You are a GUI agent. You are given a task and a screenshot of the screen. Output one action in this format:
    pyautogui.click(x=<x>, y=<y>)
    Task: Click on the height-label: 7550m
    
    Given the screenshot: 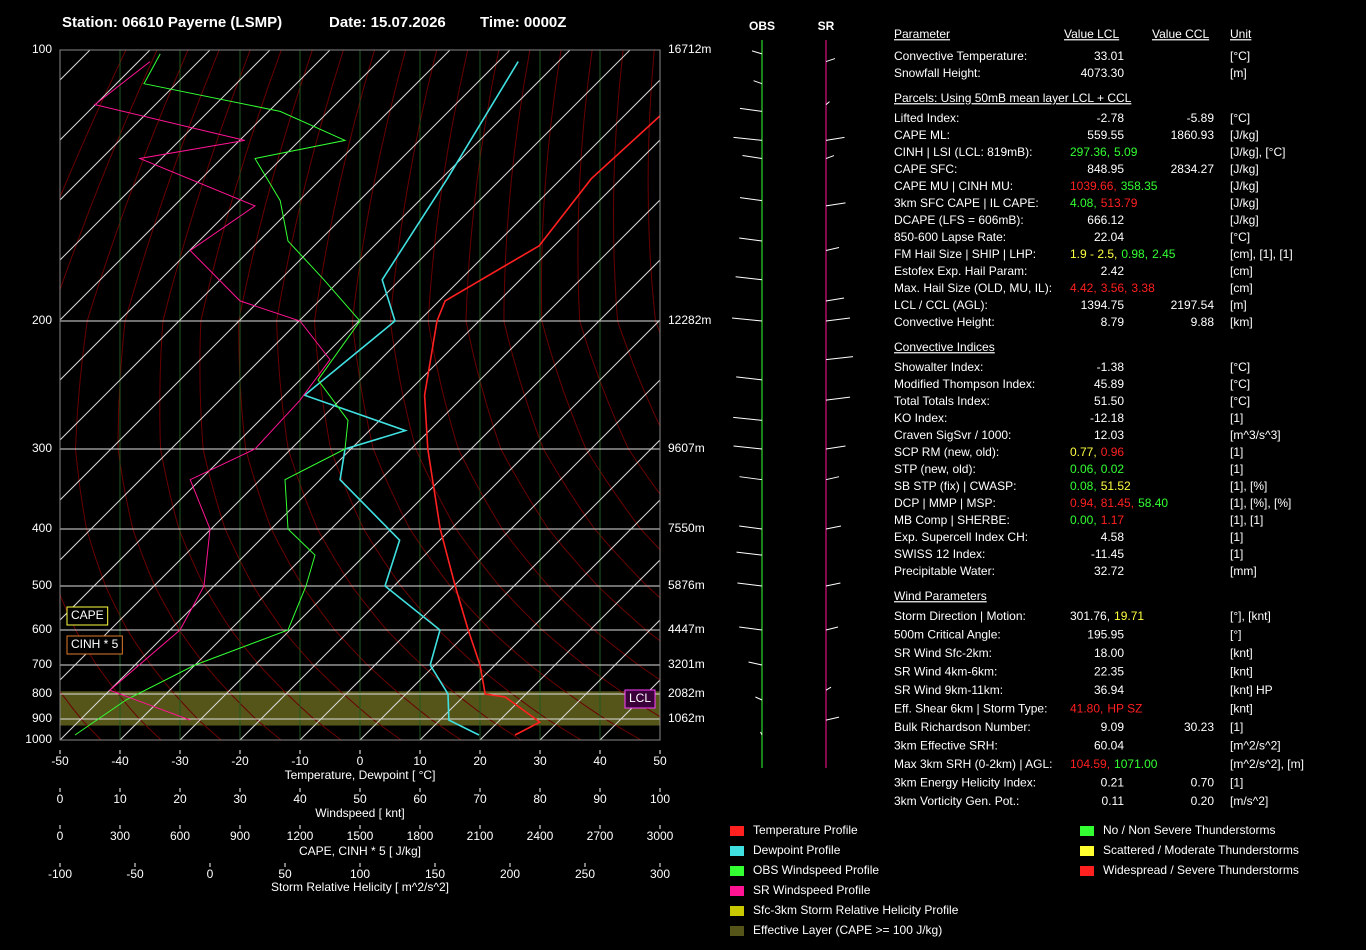 What is the action you would take?
    pyautogui.click(x=686, y=528)
    